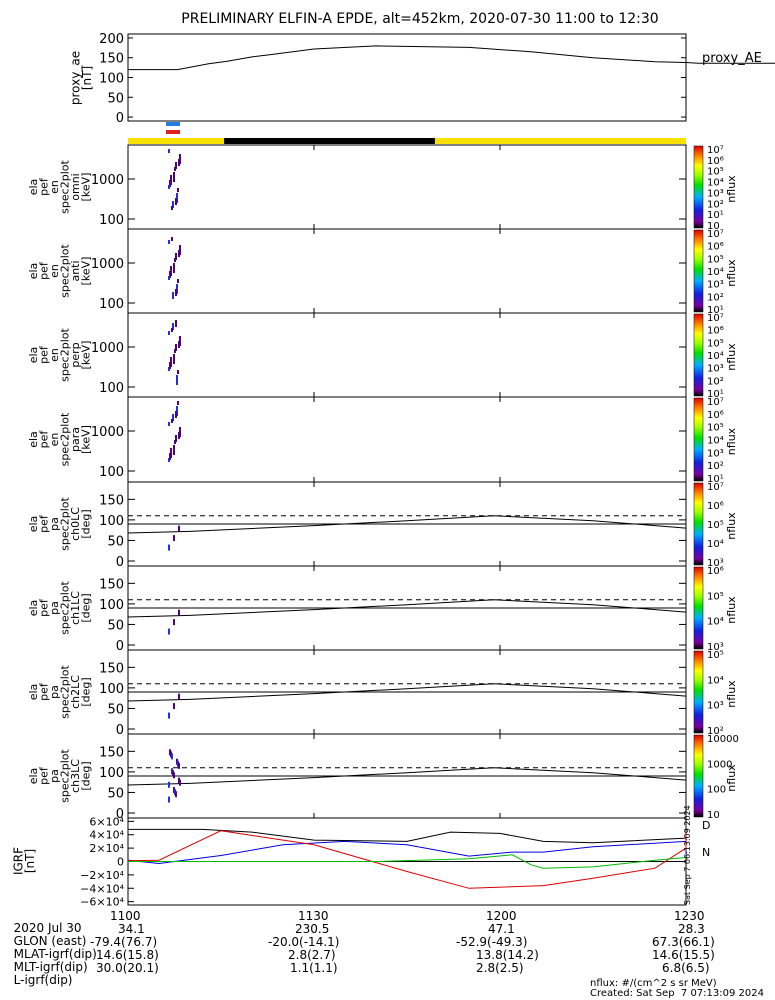  What do you see at coordinates (54, 608) in the screenshot?
I see `axis-label-line: pa` at bounding box center [54, 608].